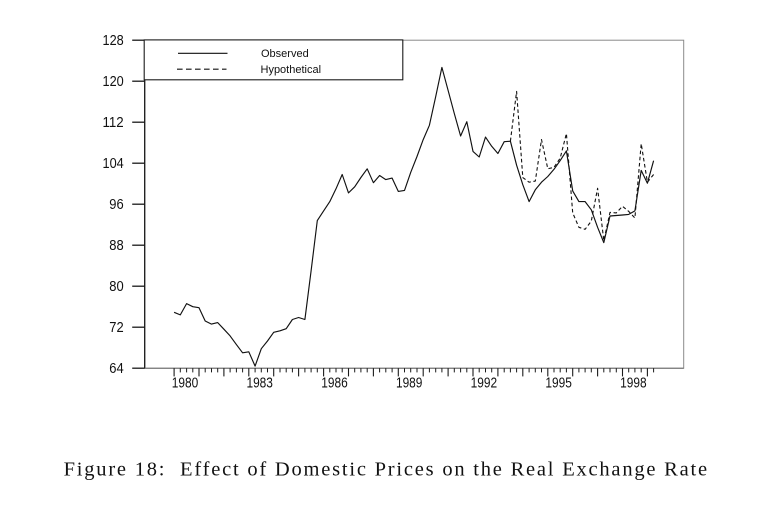  I want to click on svg-text: 1998, so click(633, 383).